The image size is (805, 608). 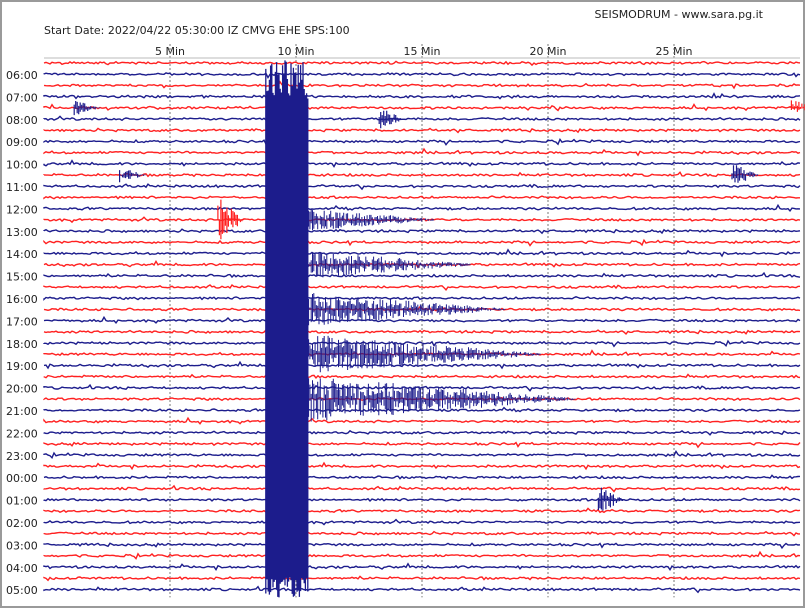 I want to click on hour-label: 01:00, so click(x=22, y=501).